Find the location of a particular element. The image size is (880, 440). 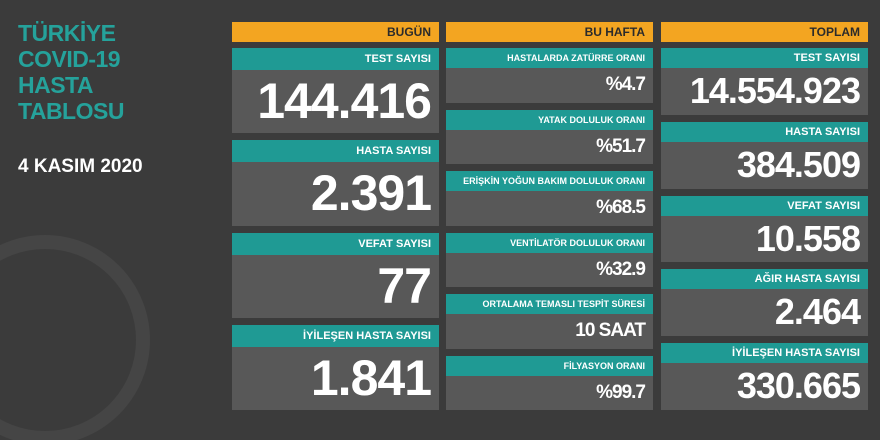

column-header: BU HAFTA is located at coordinates (549, 32).